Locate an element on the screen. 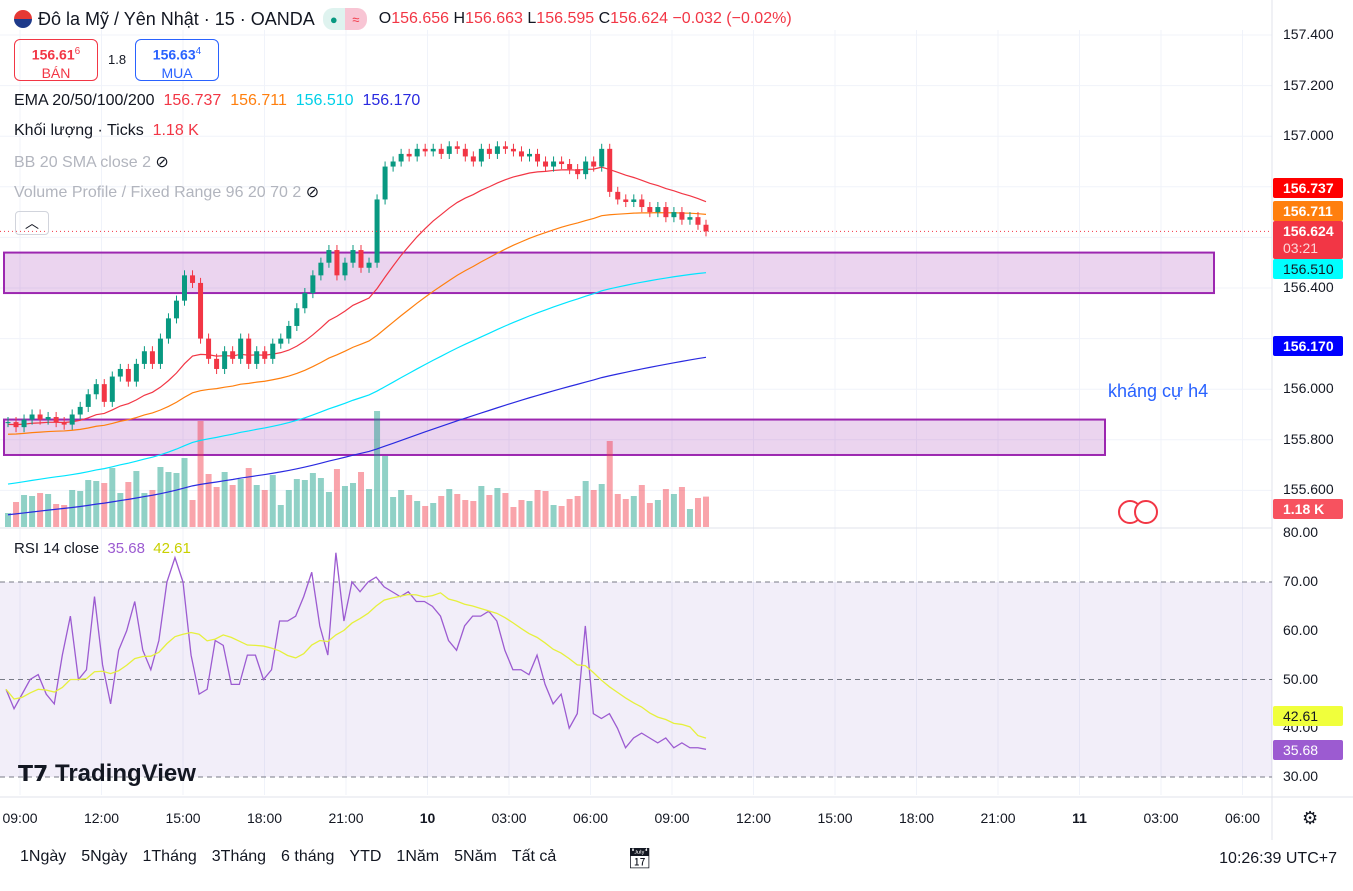  range-button: 5Năm is located at coordinates (475, 856).